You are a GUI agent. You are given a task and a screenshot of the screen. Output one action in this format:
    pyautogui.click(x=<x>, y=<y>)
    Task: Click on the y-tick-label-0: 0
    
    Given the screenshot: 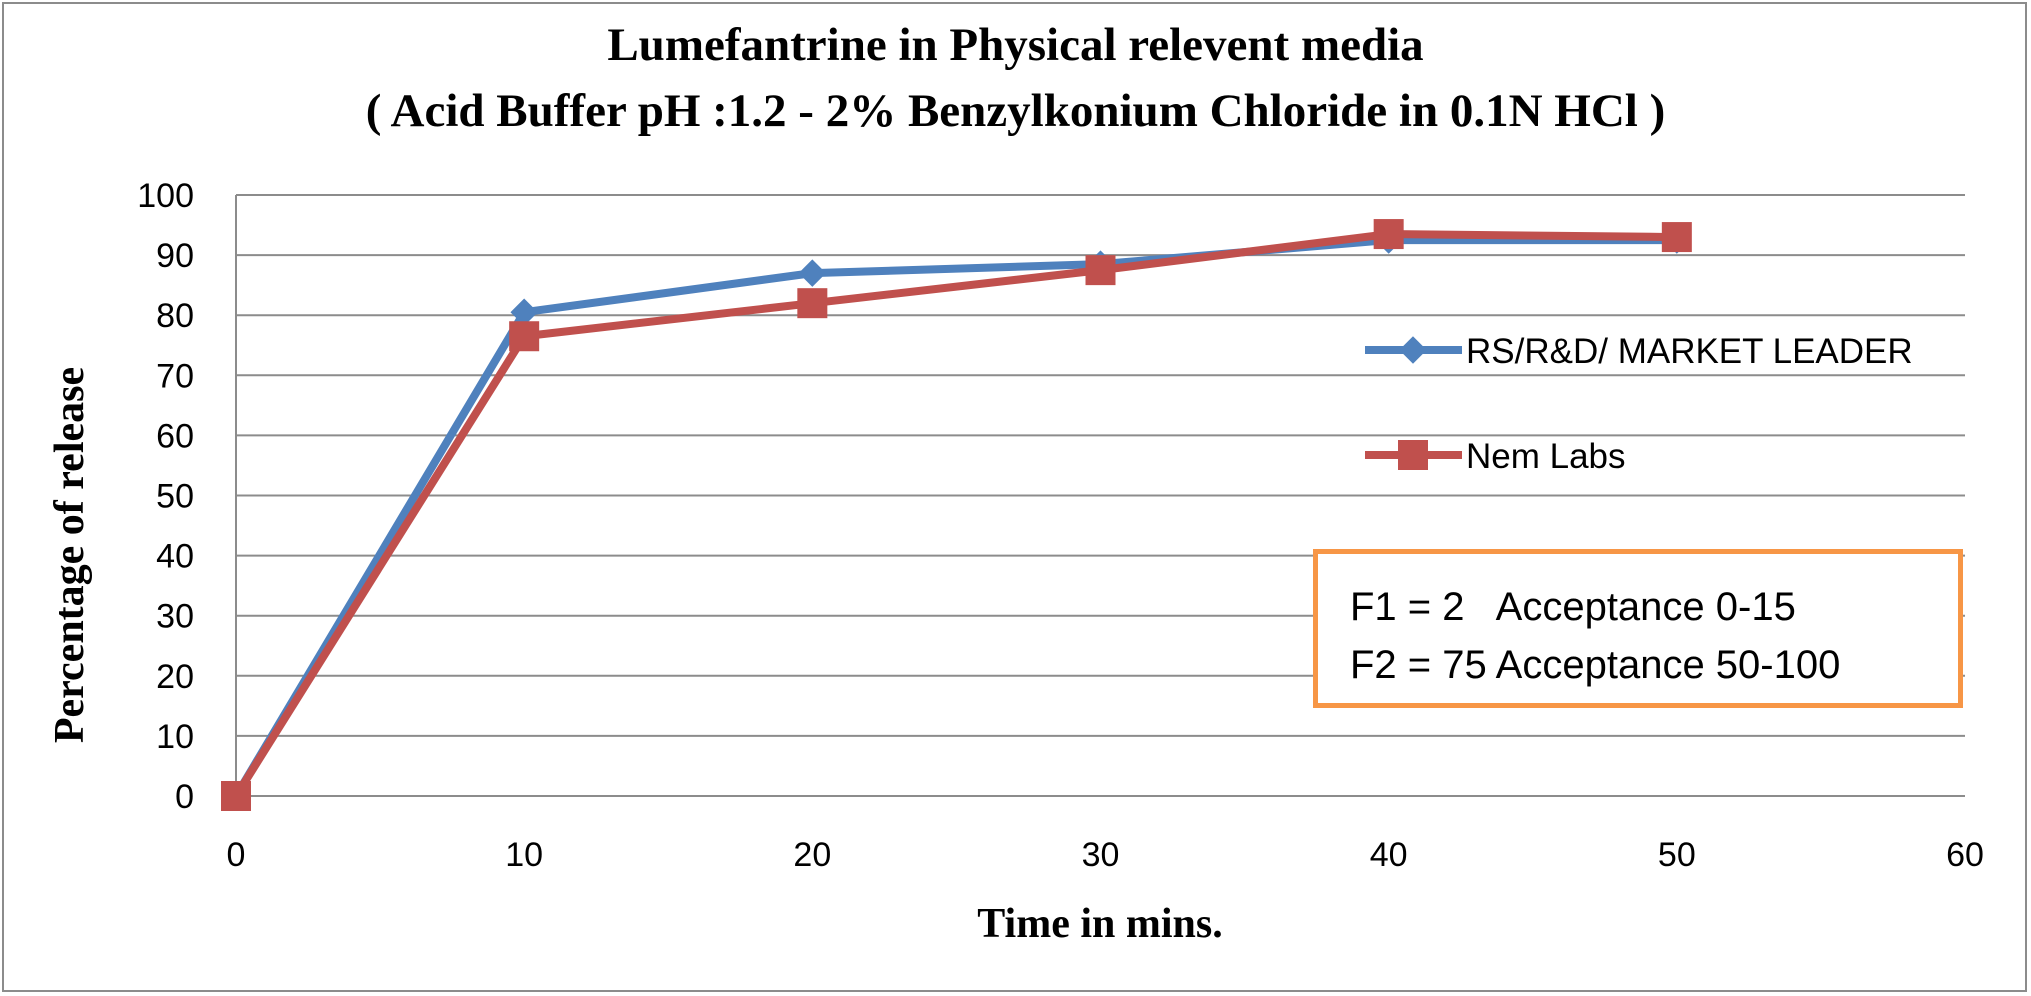 What is the action you would take?
    pyautogui.click(x=184, y=797)
    